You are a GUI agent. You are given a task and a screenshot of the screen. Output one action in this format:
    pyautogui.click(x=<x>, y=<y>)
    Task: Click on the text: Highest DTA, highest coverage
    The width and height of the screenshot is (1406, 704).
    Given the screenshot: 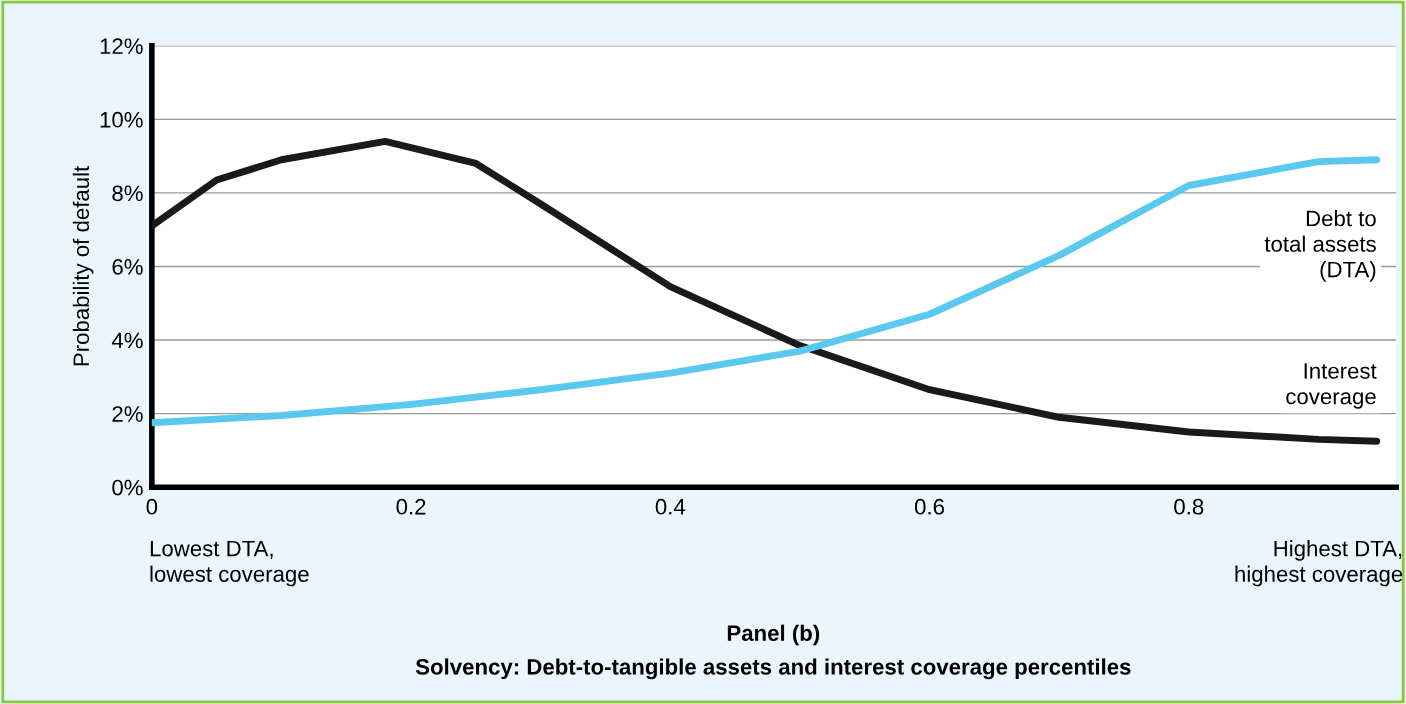 What is the action you would take?
    pyautogui.click(x=1319, y=563)
    